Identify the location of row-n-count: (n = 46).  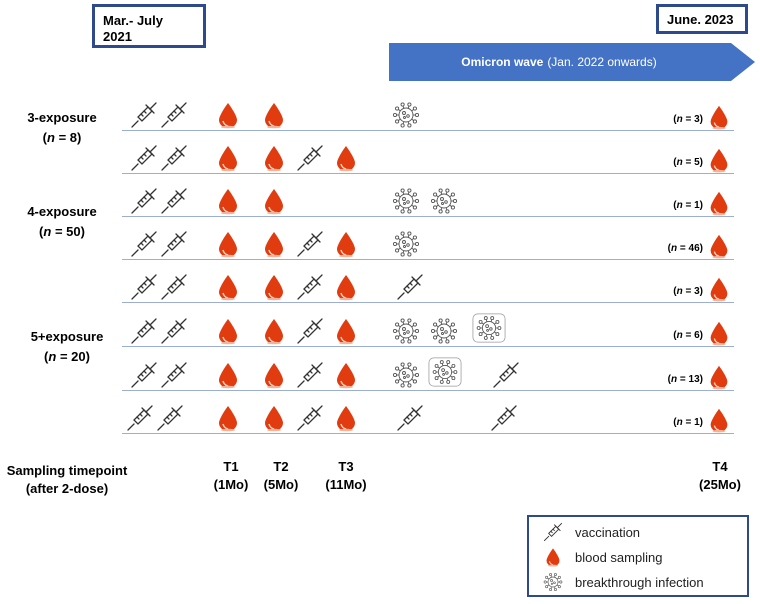
(685, 248).